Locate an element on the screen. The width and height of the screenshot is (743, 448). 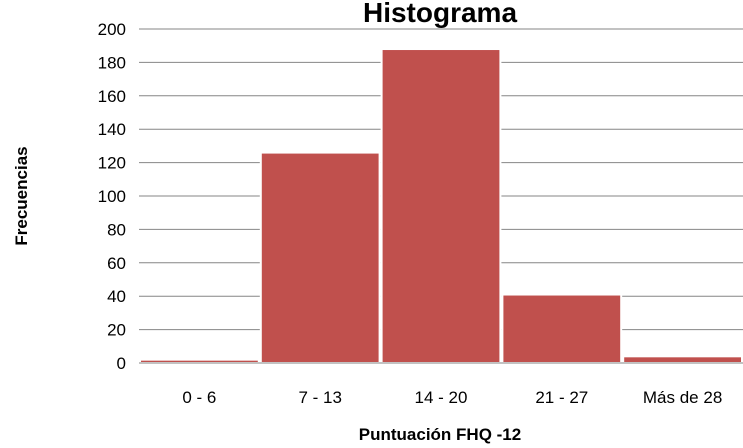
y-tick-label: 140 is located at coordinates (112, 129).